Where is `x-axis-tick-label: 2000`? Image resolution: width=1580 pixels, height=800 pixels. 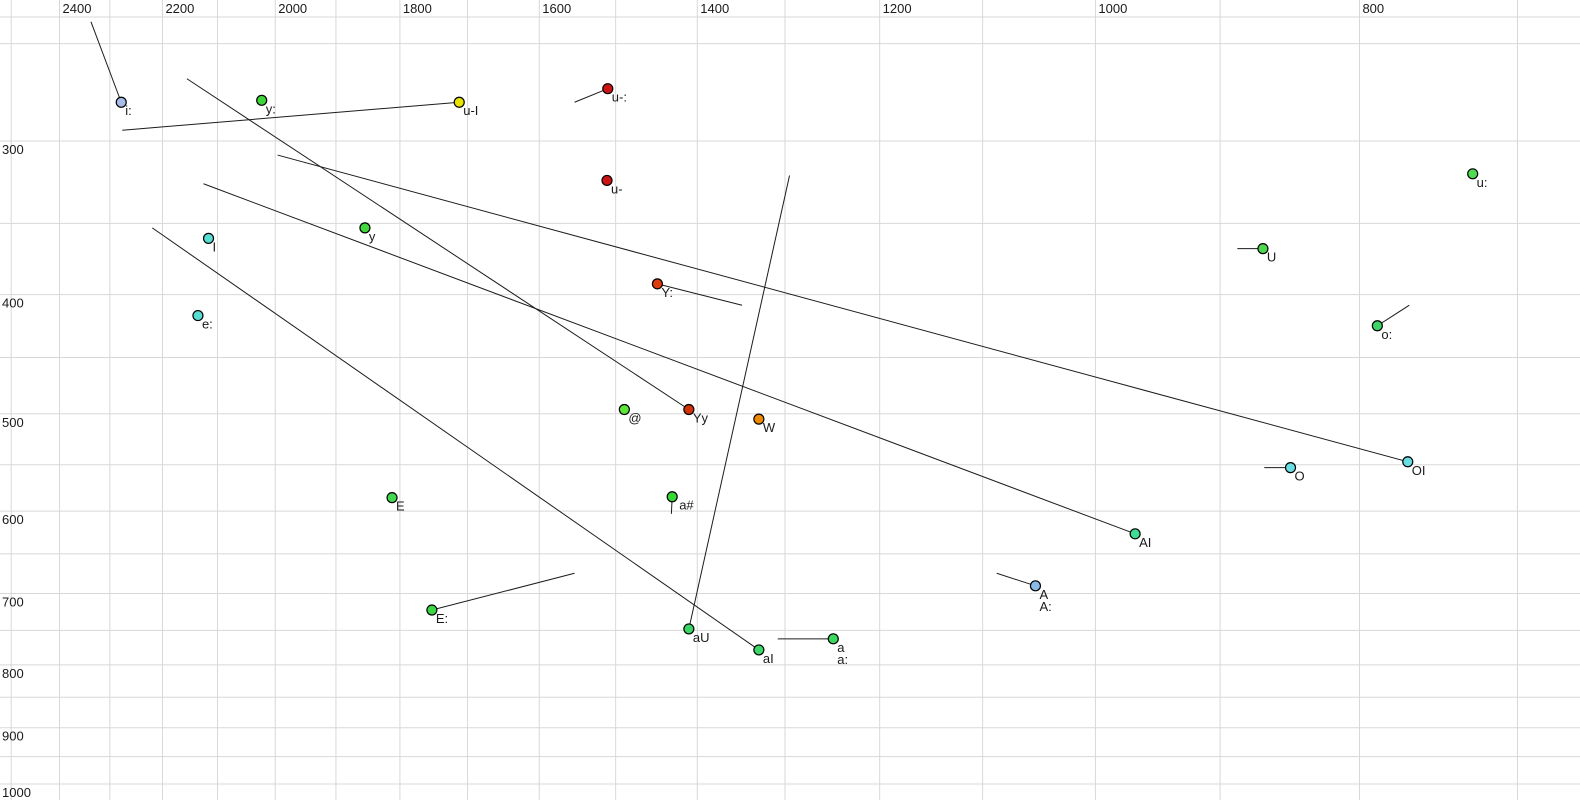 x-axis-tick-label: 2000 is located at coordinates (292, 8).